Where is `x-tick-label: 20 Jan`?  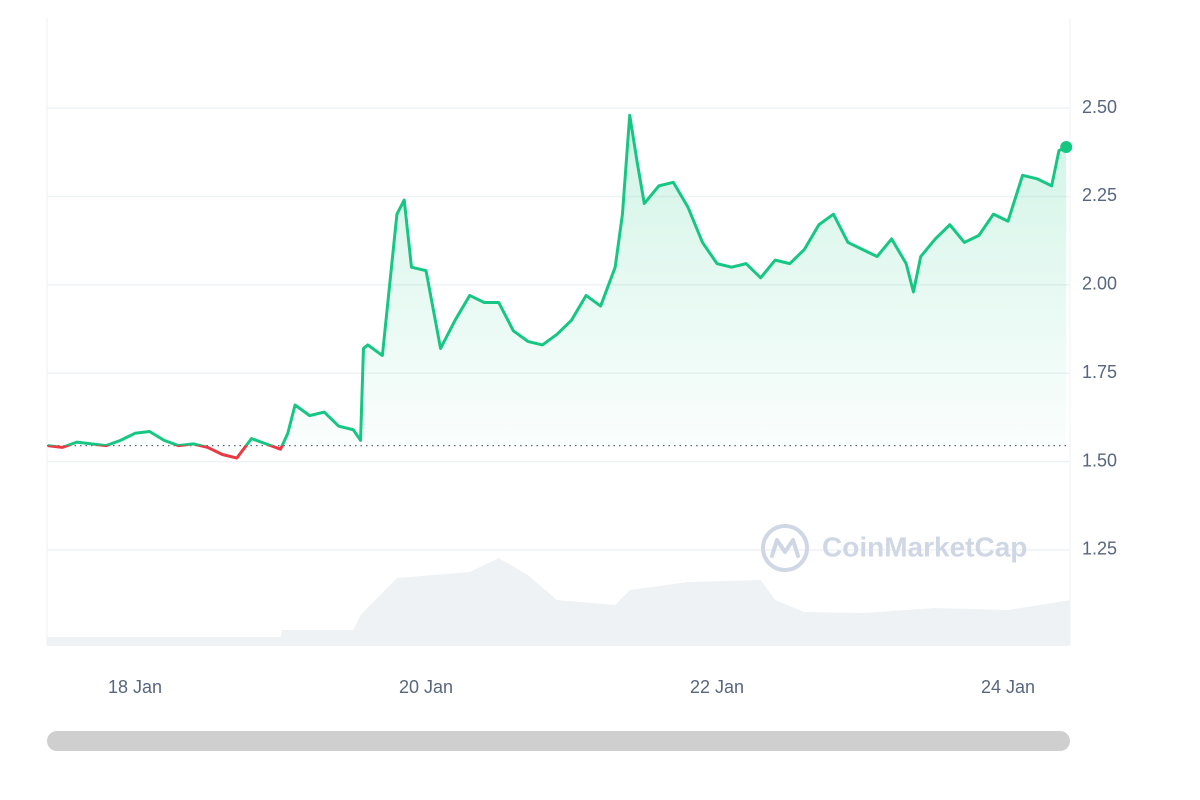 x-tick-label: 20 Jan is located at coordinates (426, 687).